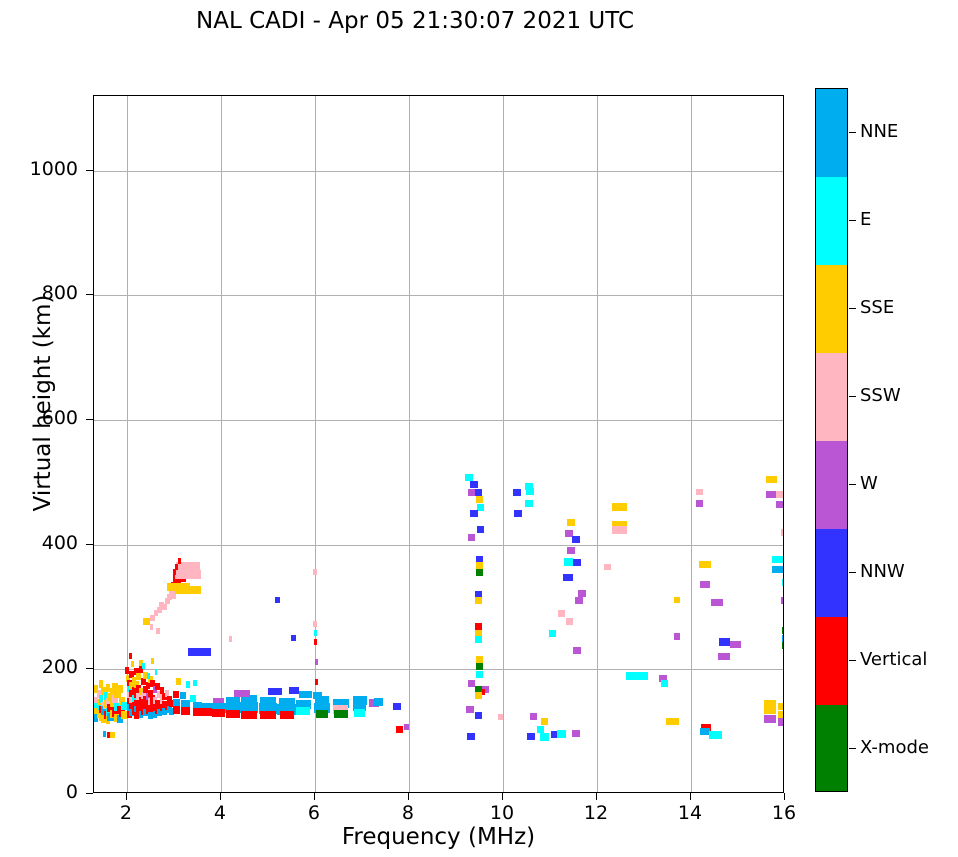  Describe the element at coordinates (71, 792) in the screenshot. I see `y-tick-label: 0` at that location.